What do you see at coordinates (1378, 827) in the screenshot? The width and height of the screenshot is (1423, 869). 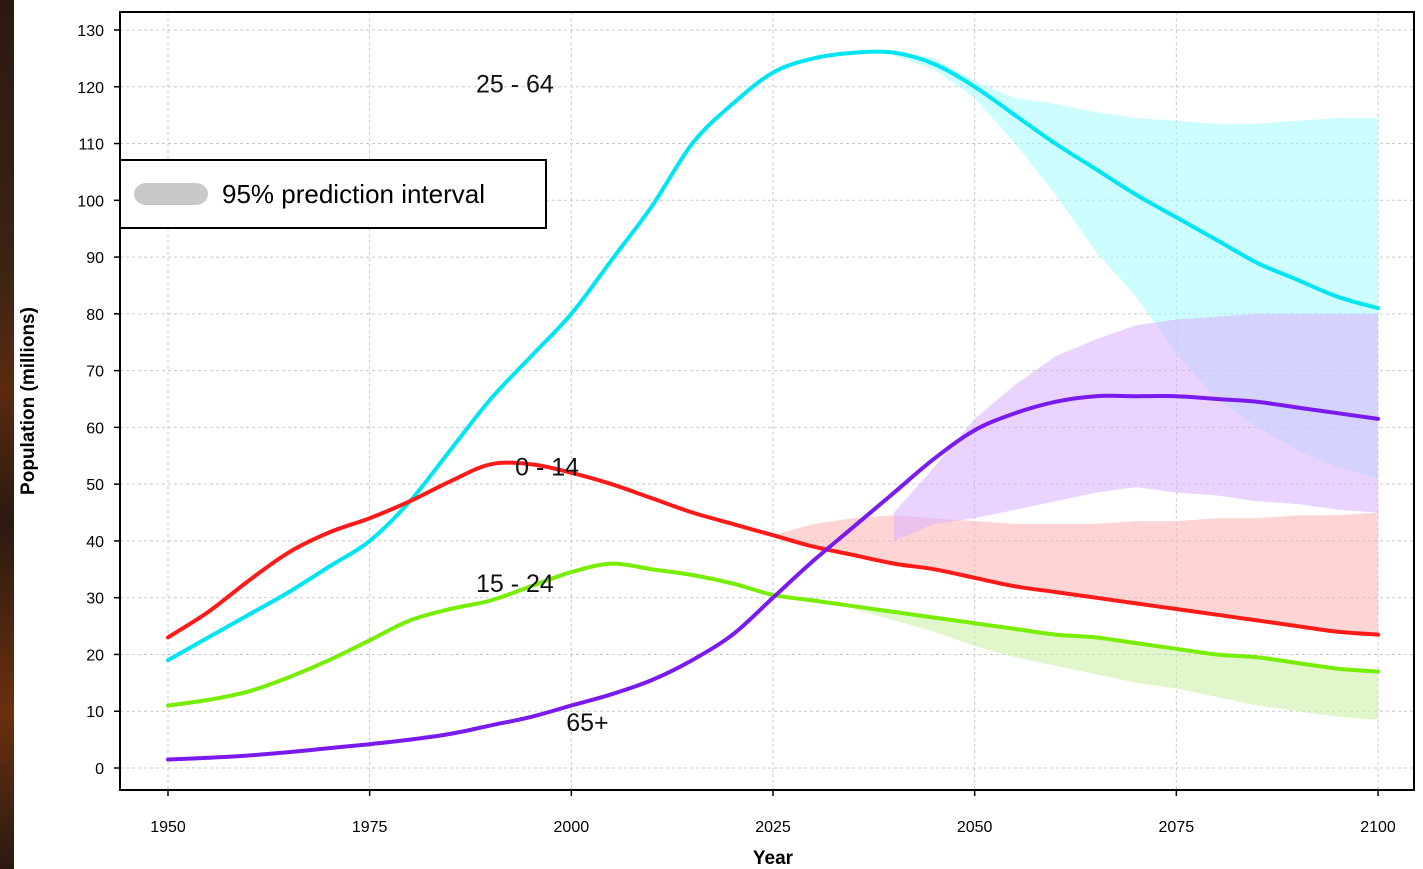 I see `x-tick-label-2100: 2100` at bounding box center [1378, 827].